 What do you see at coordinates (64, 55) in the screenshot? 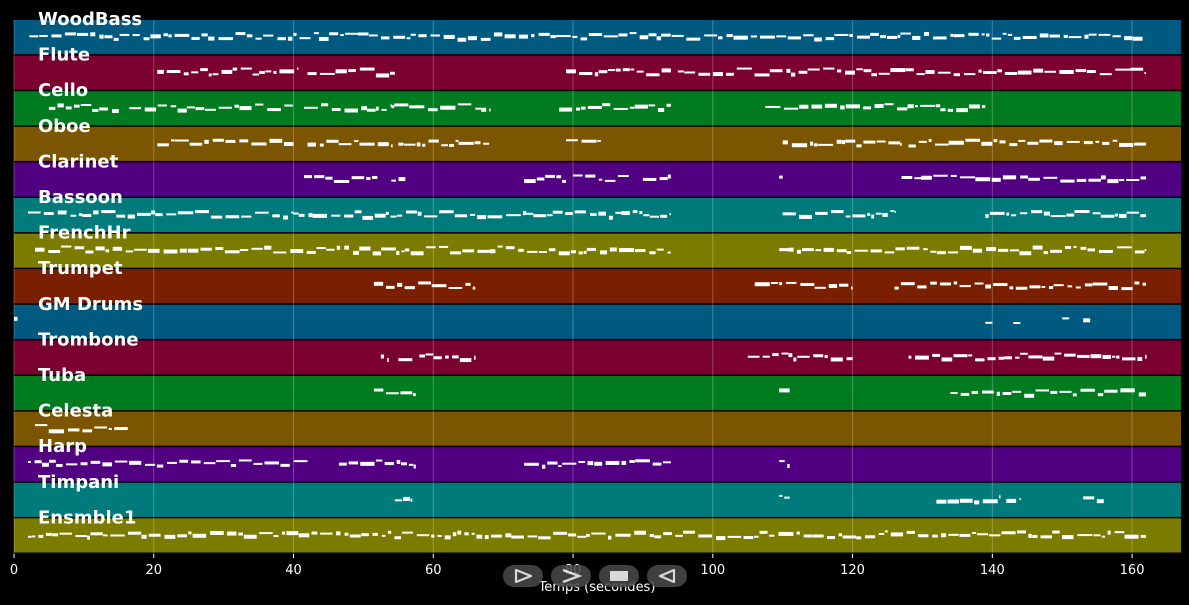
I see `track-label: Flute` at bounding box center [64, 55].